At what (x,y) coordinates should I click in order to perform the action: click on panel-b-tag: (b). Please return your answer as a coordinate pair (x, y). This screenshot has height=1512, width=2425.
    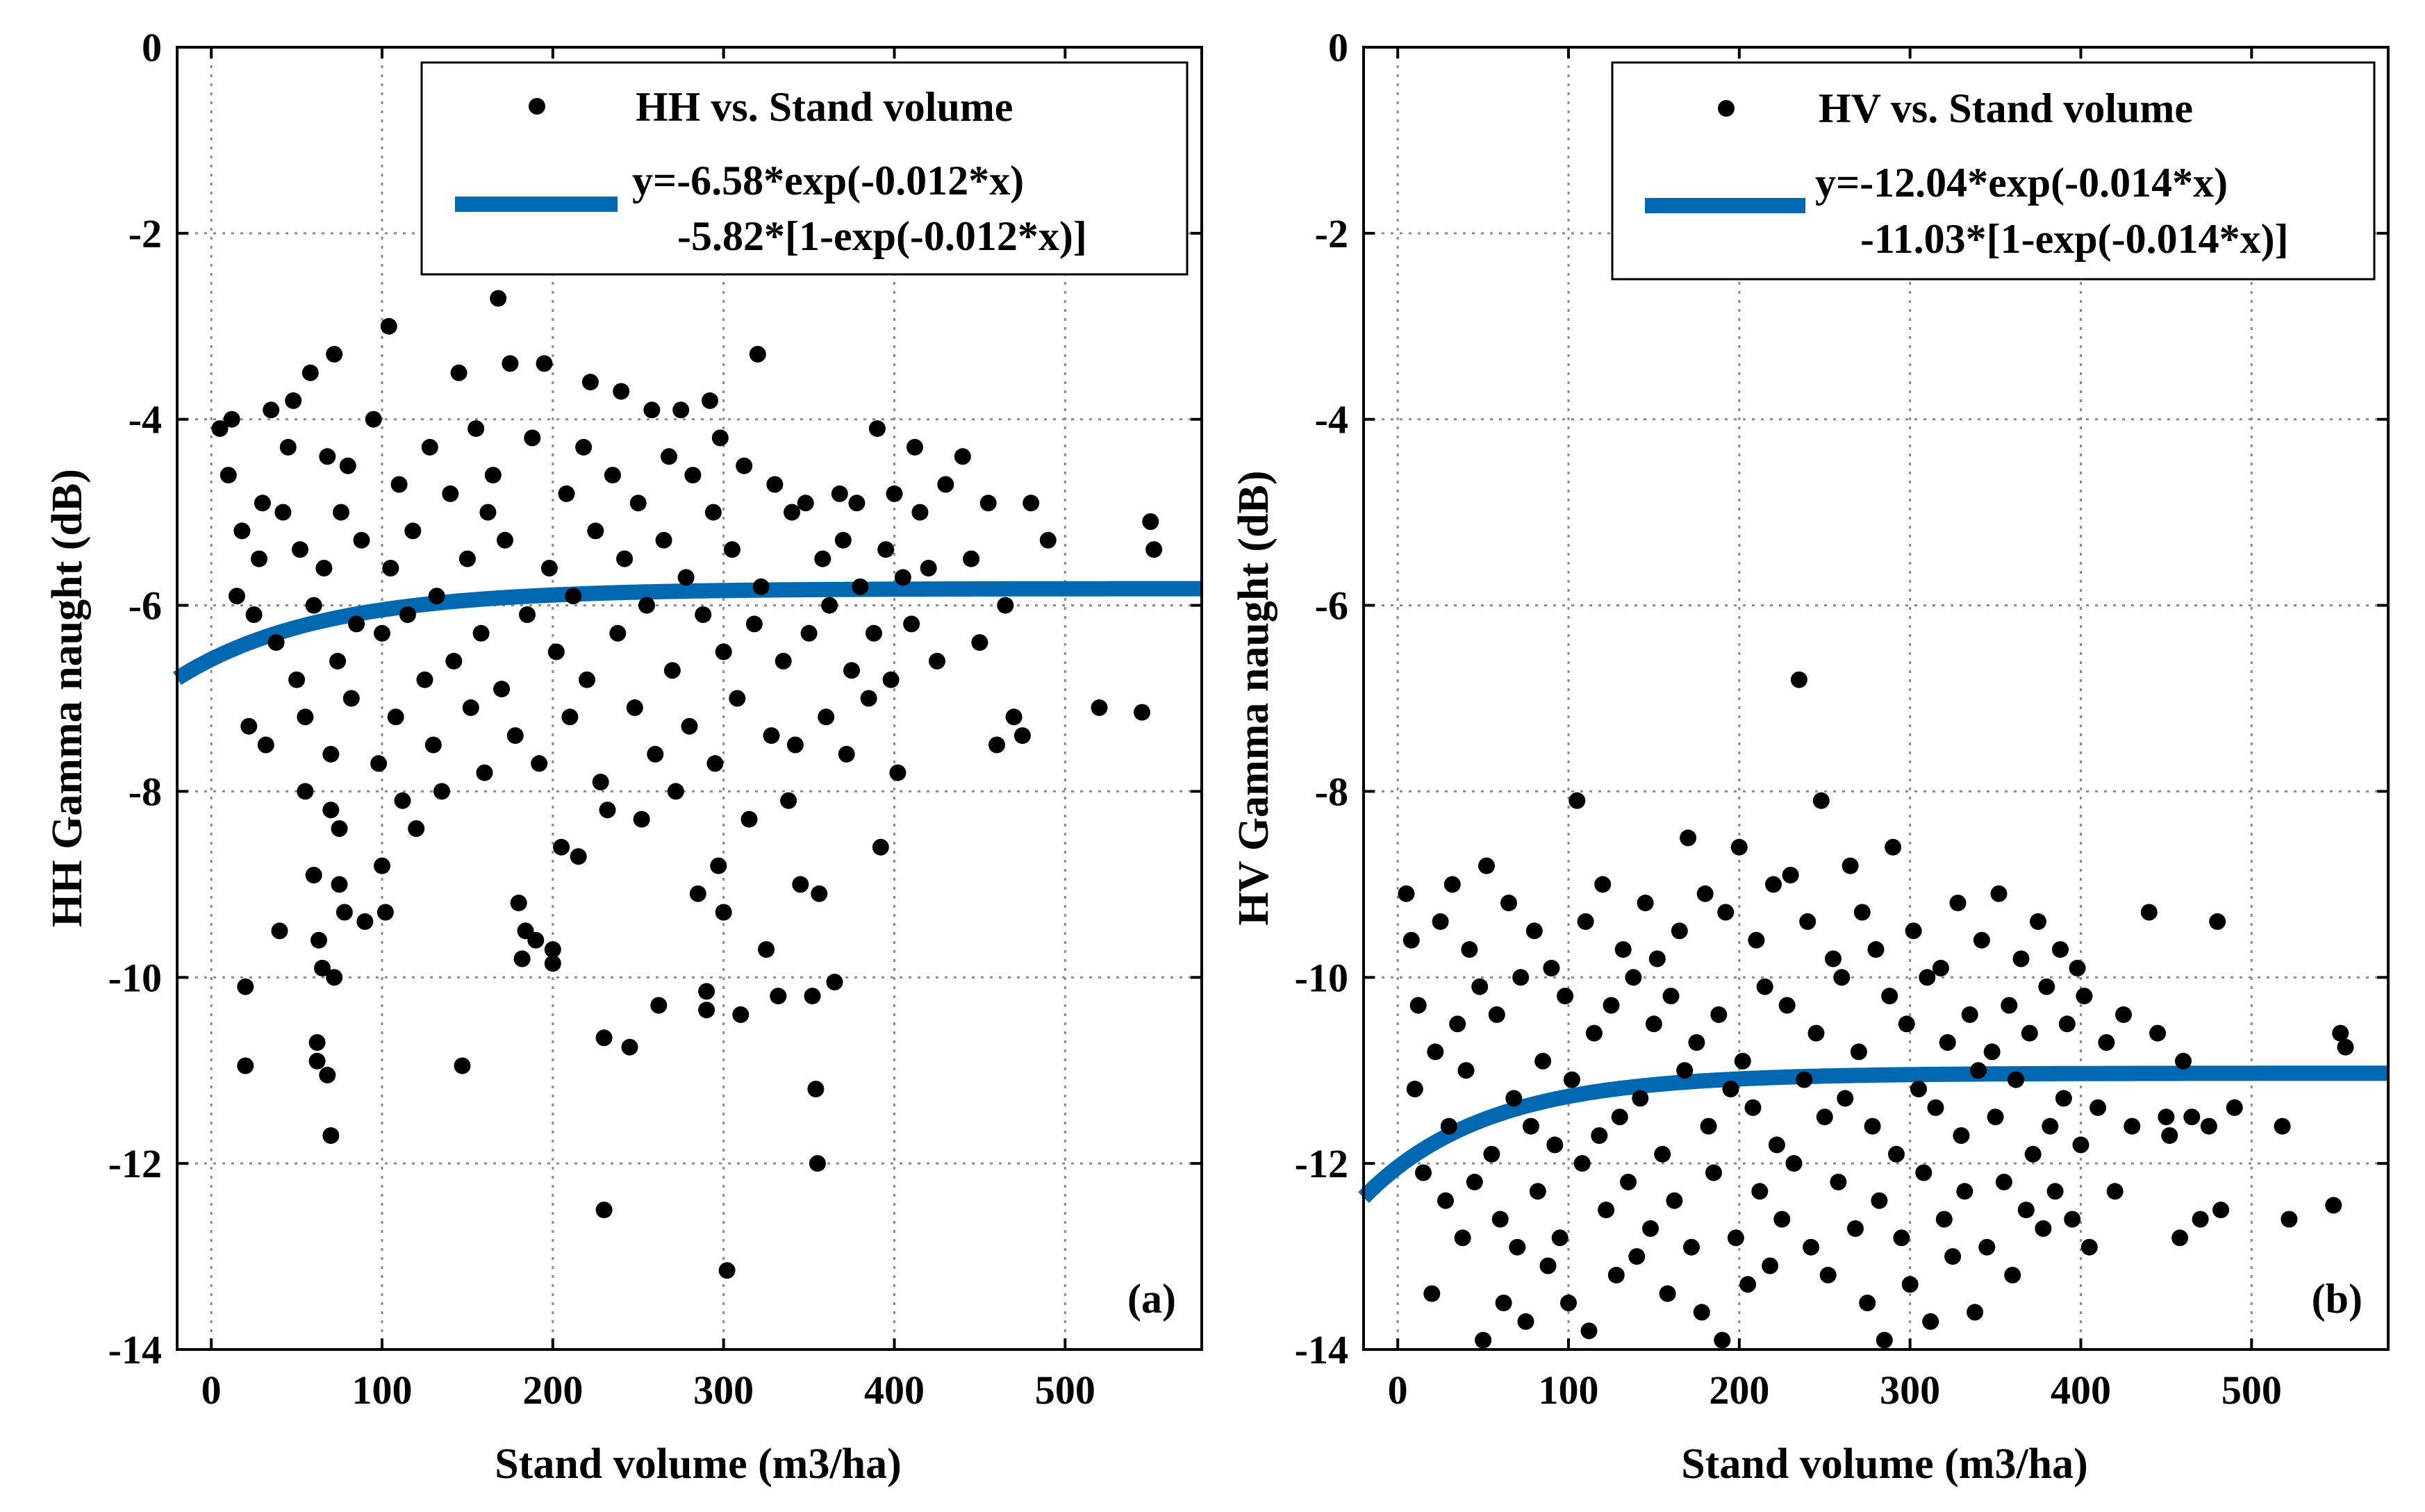
    Looking at the image, I should click on (2337, 1299).